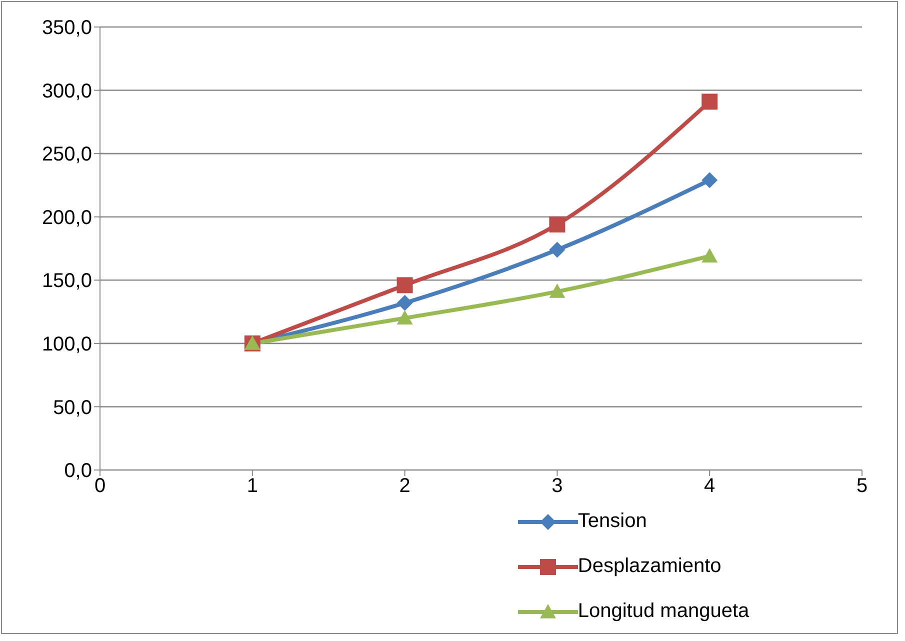 The width and height of the screenshot is (905, 641). I want to click on y-tick-label: 300,0, so click(67, 91).